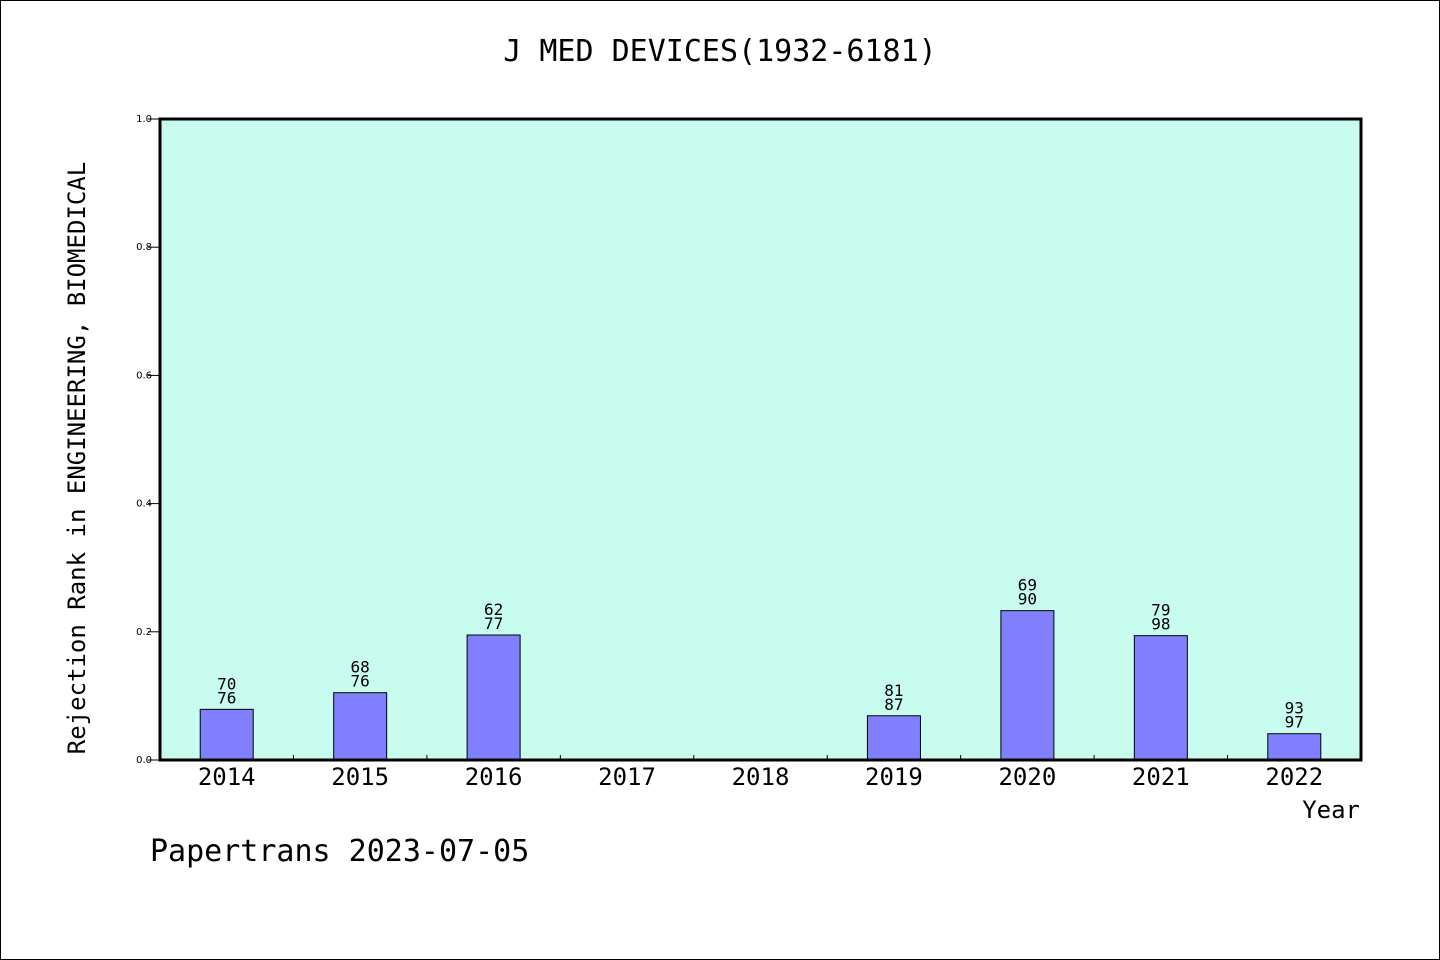 The height and width of the screenshot is (960, 1440). Describe the element at coordinates (360, 667) in the screenshot. I see `bar-label-top: 68` at that location.